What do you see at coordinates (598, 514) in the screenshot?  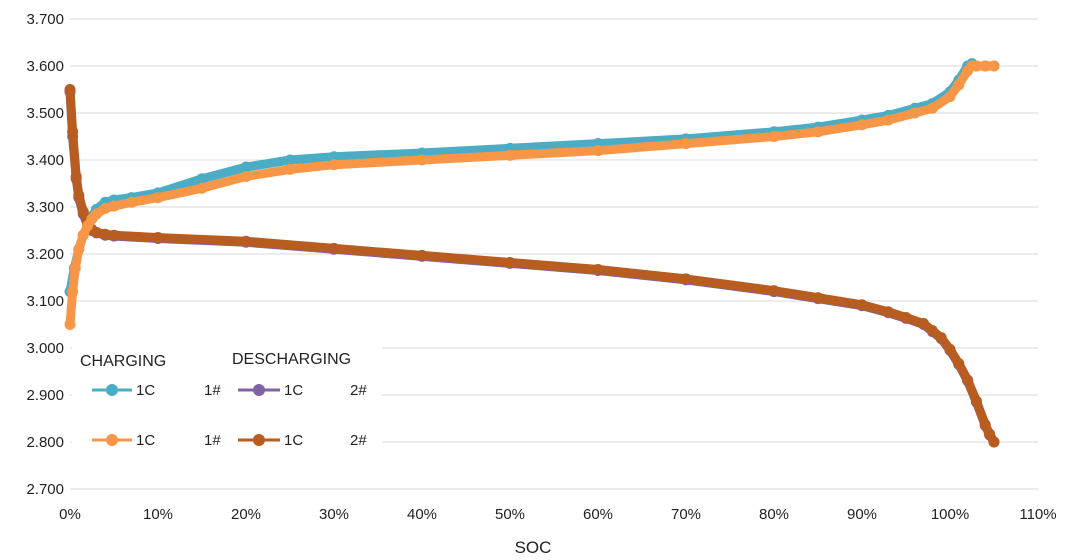 I see `x-tick-label: 60%` at bounding box center [598, 514].